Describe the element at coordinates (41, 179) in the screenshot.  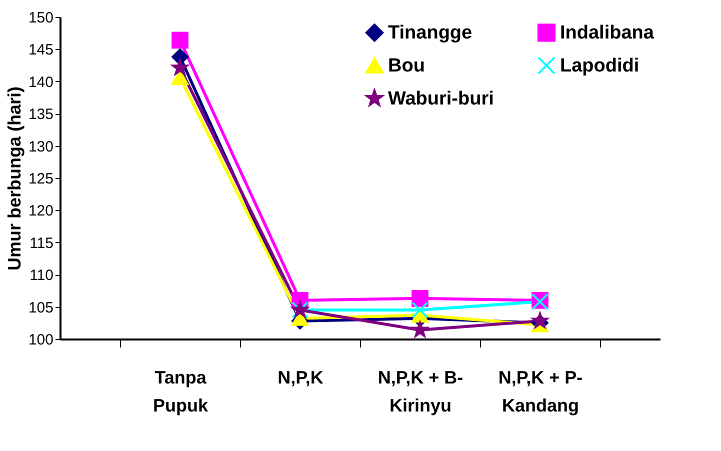
I see `y-tick-label: 125` at that location.